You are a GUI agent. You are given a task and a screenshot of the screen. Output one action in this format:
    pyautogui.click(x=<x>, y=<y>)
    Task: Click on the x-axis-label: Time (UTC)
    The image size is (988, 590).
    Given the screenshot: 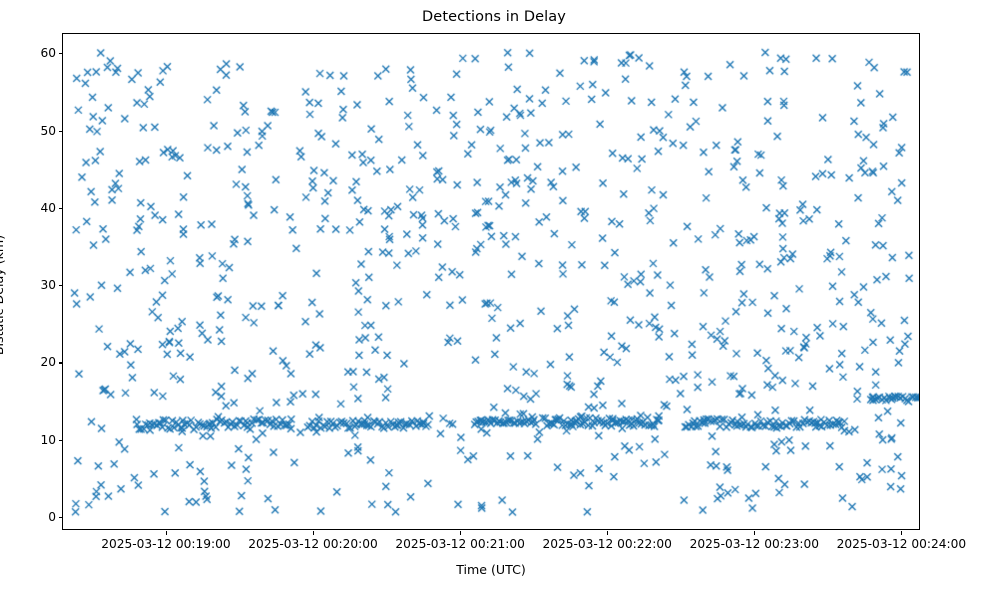 What is the action you would take?
    pyautogui.click(x=491, y=569)
    